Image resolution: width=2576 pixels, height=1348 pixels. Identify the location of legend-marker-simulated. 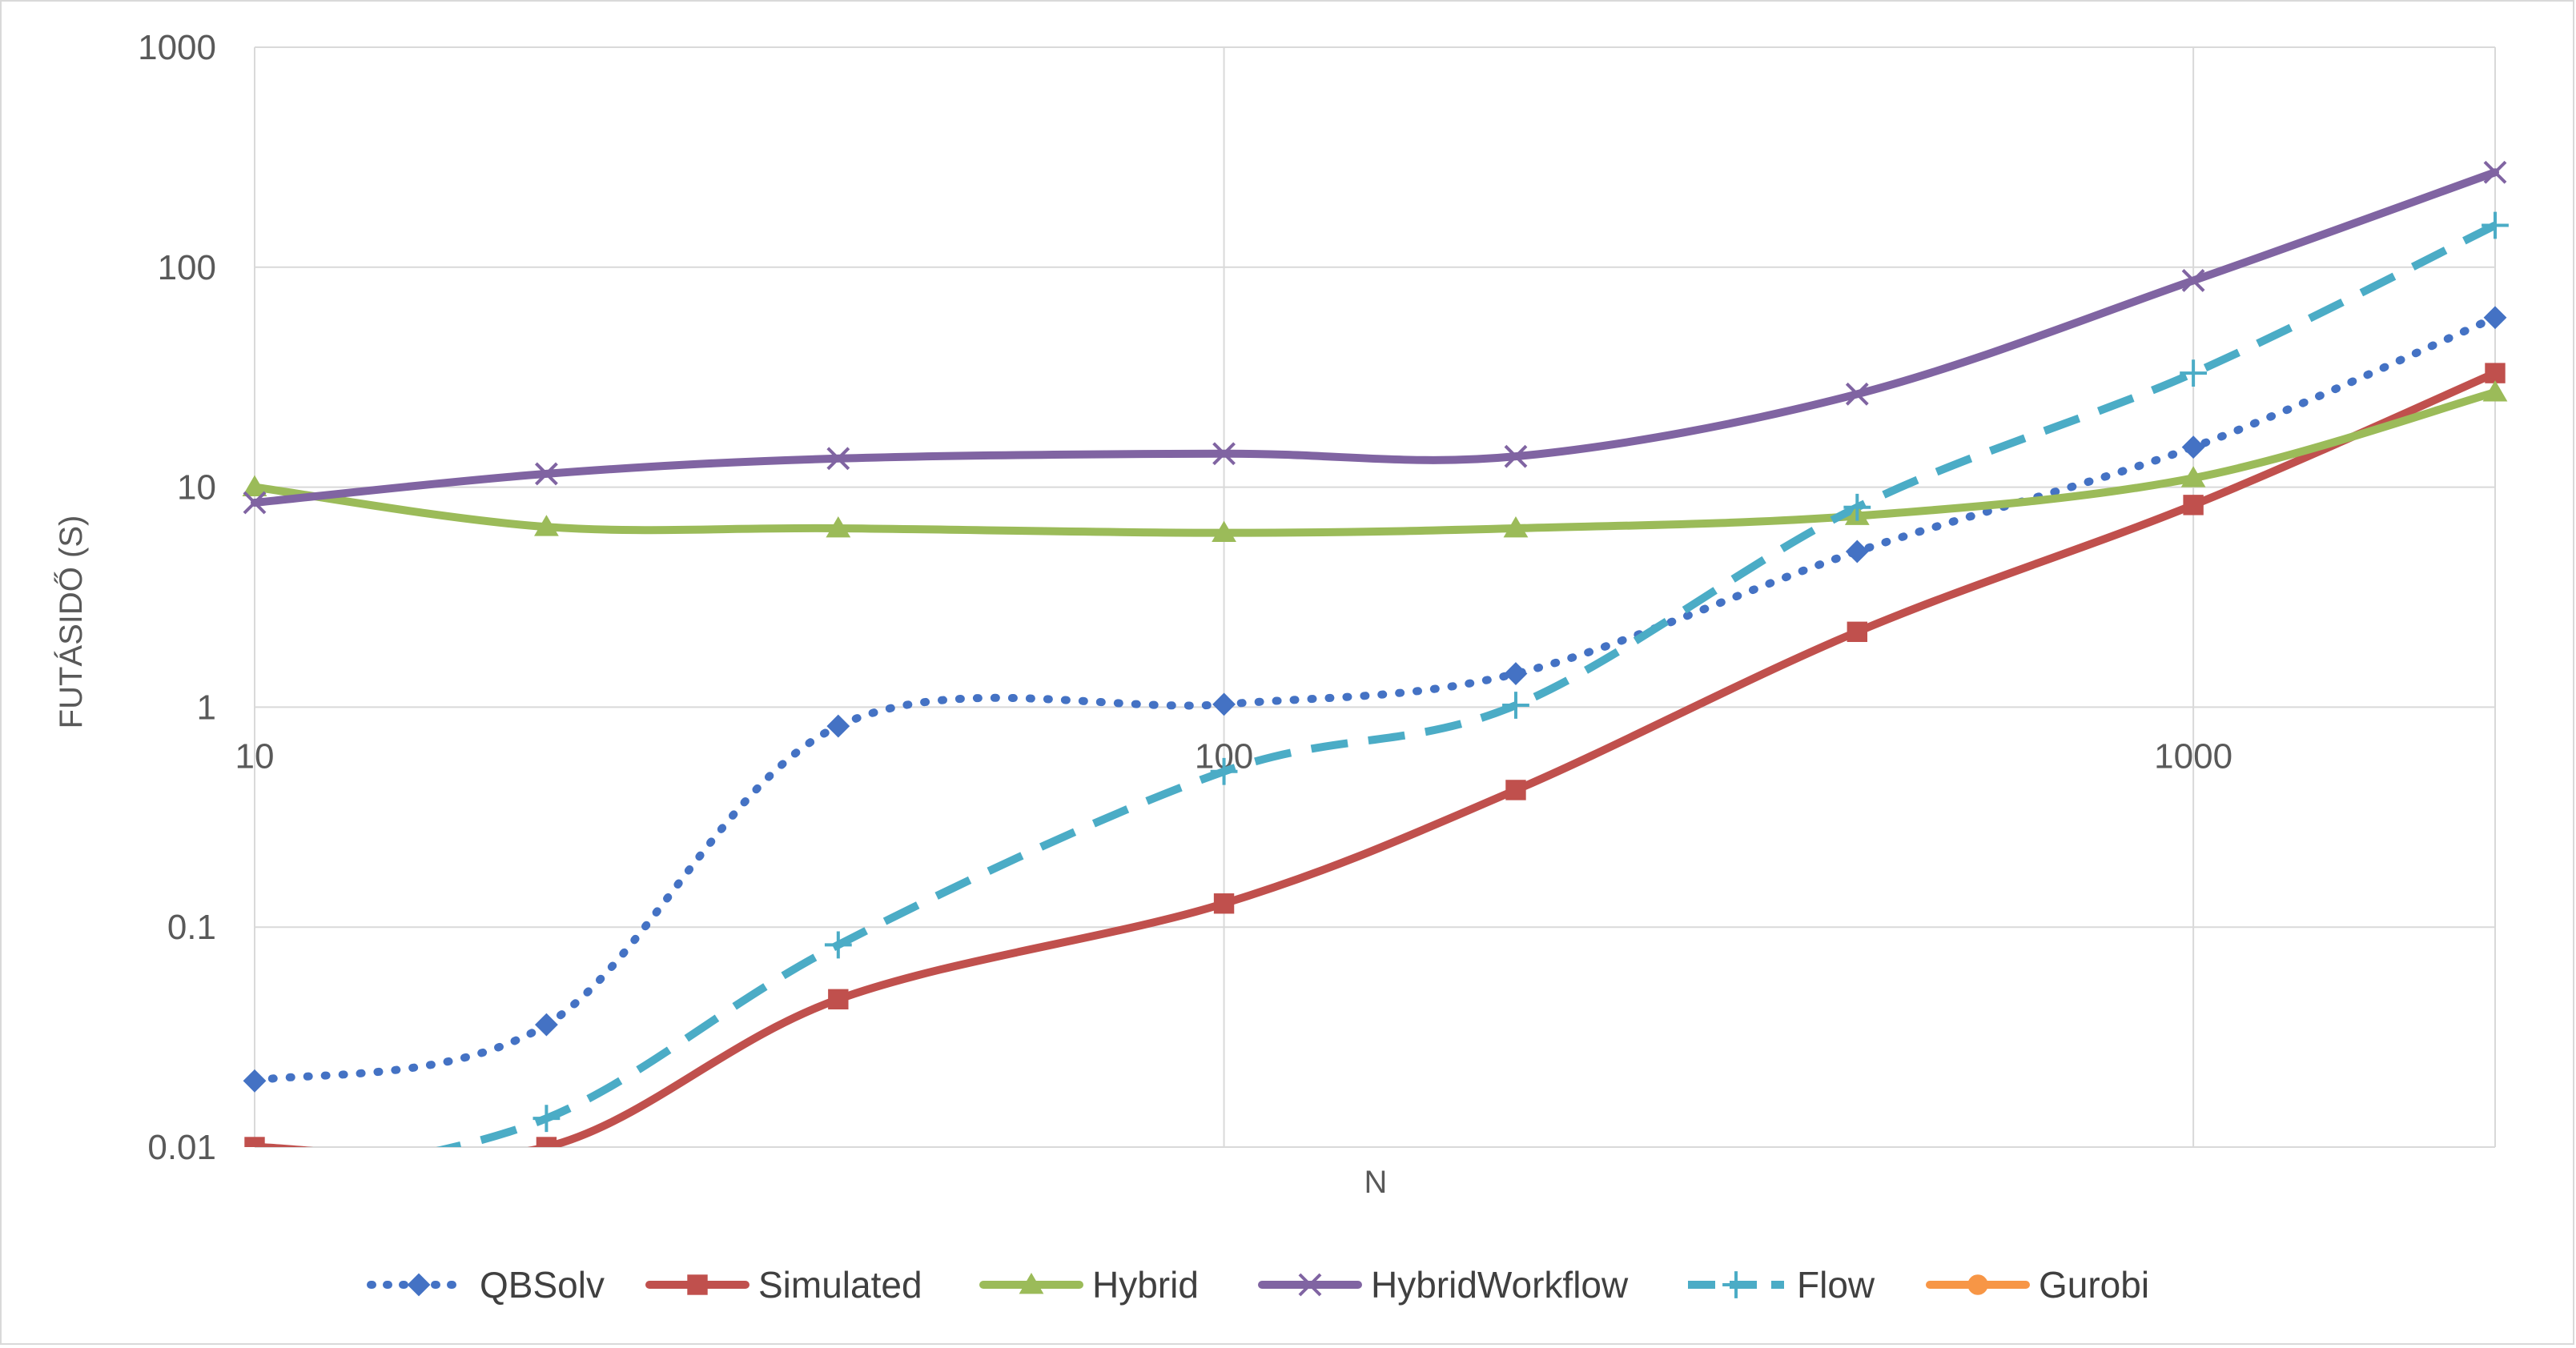
(697, 1284).